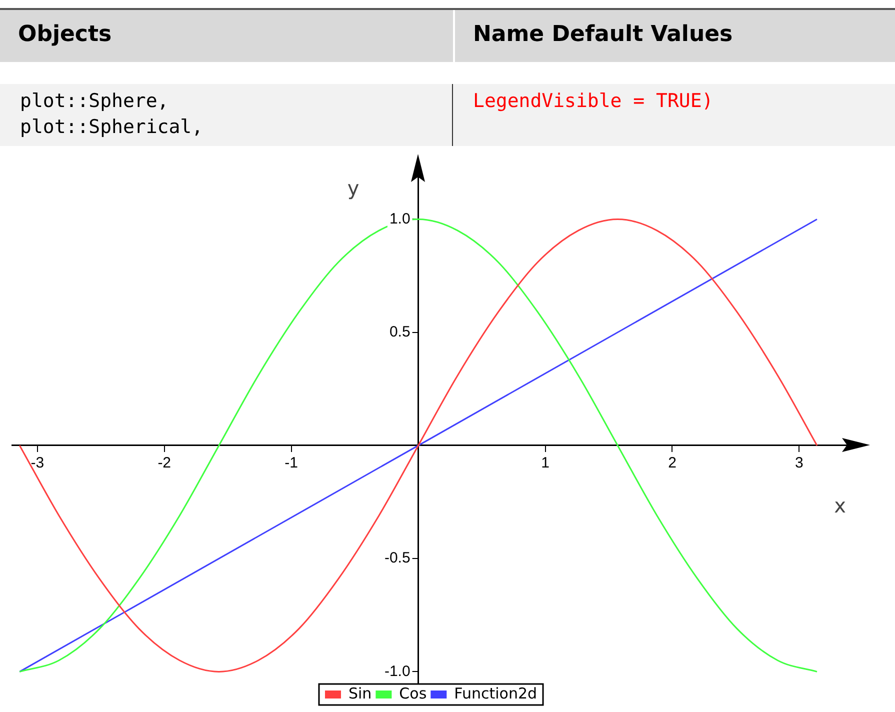  What do you see at coordinates (593, 101) in the screenshot?
I see `text: LegendVisible = TRUE)` at bounding box center [593, 101].